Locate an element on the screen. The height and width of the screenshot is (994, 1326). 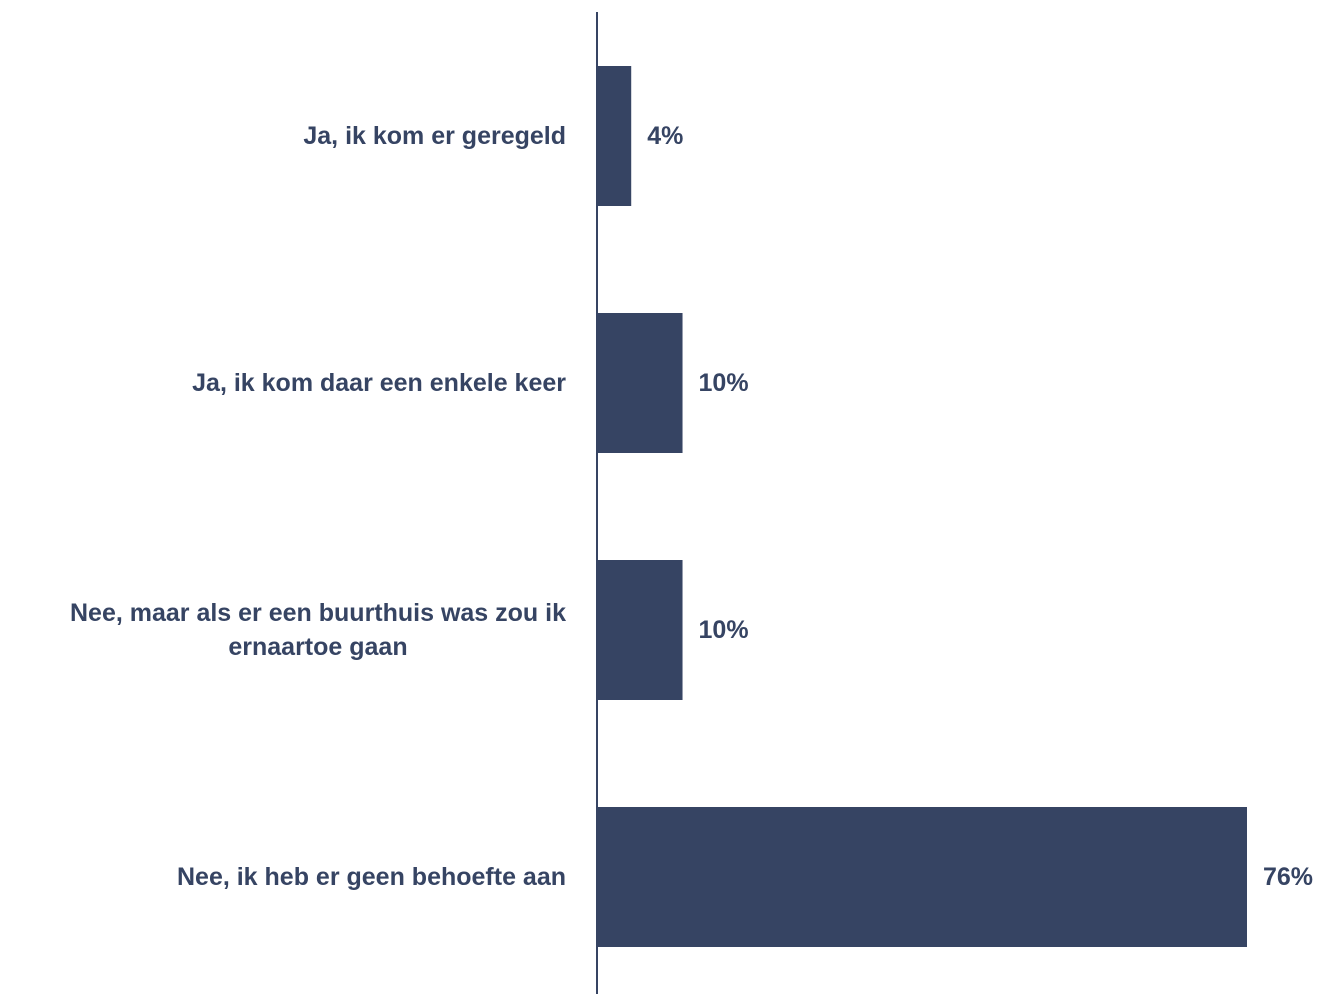
value-label-2: 10% is located at coordinates (724, 630).